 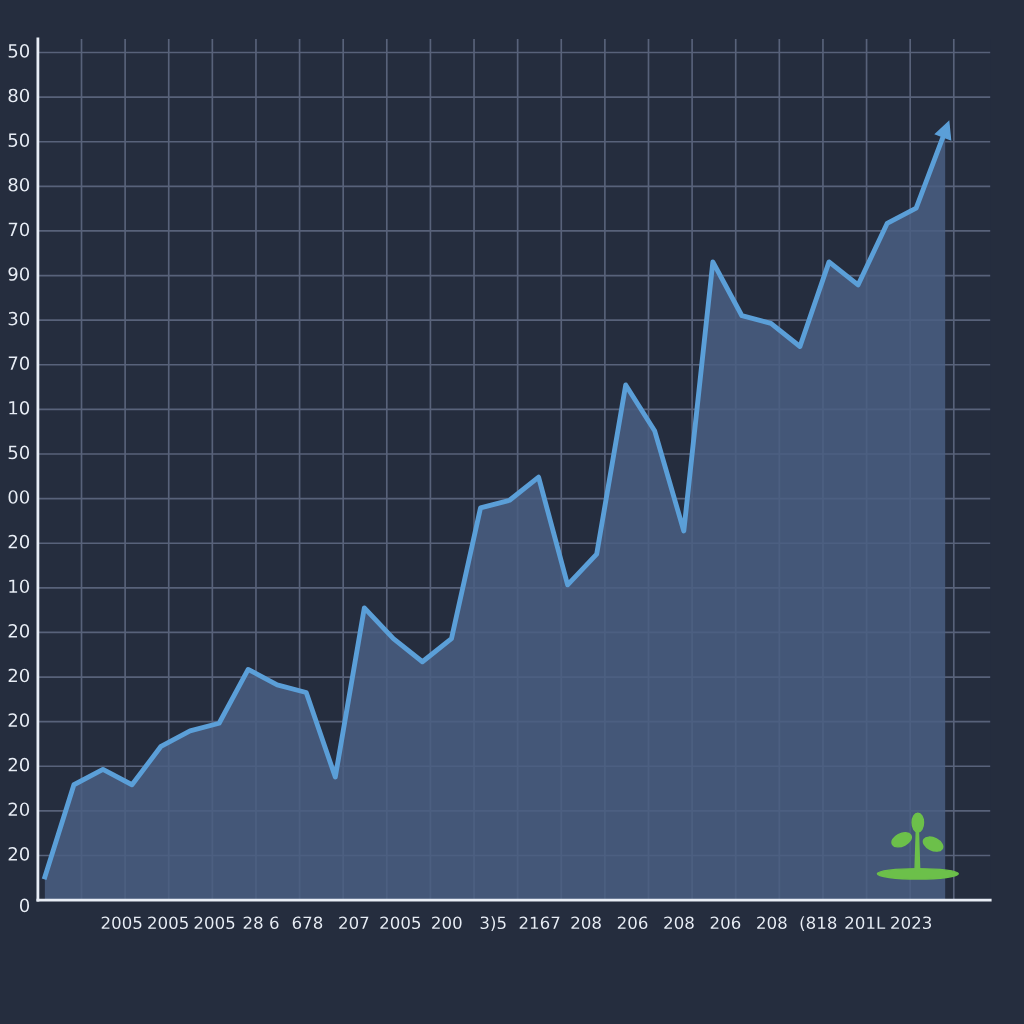 I want to click on text: 678, so click(x=307, y=923).